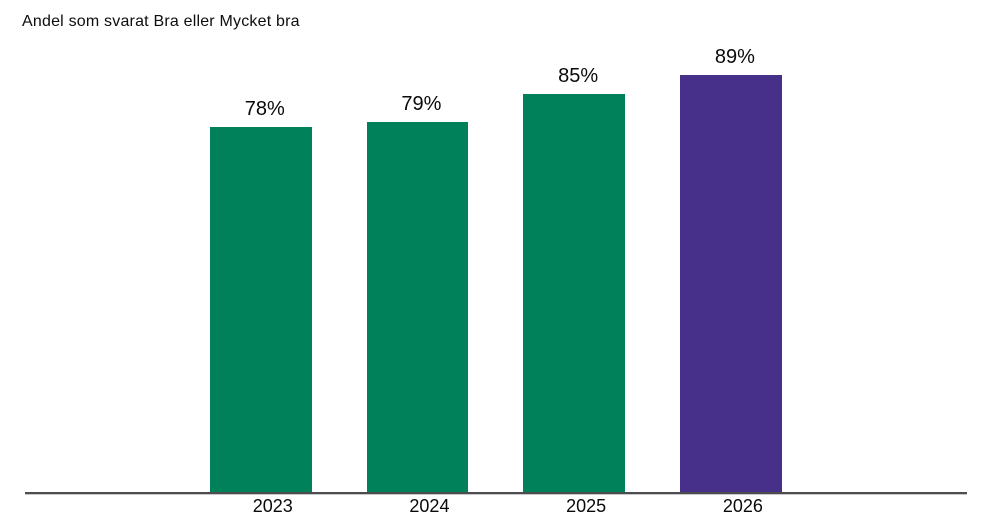  Describe the element at coordinates (734, 57) in the screenshot. I see `bar-value-label: 89%` at that location.